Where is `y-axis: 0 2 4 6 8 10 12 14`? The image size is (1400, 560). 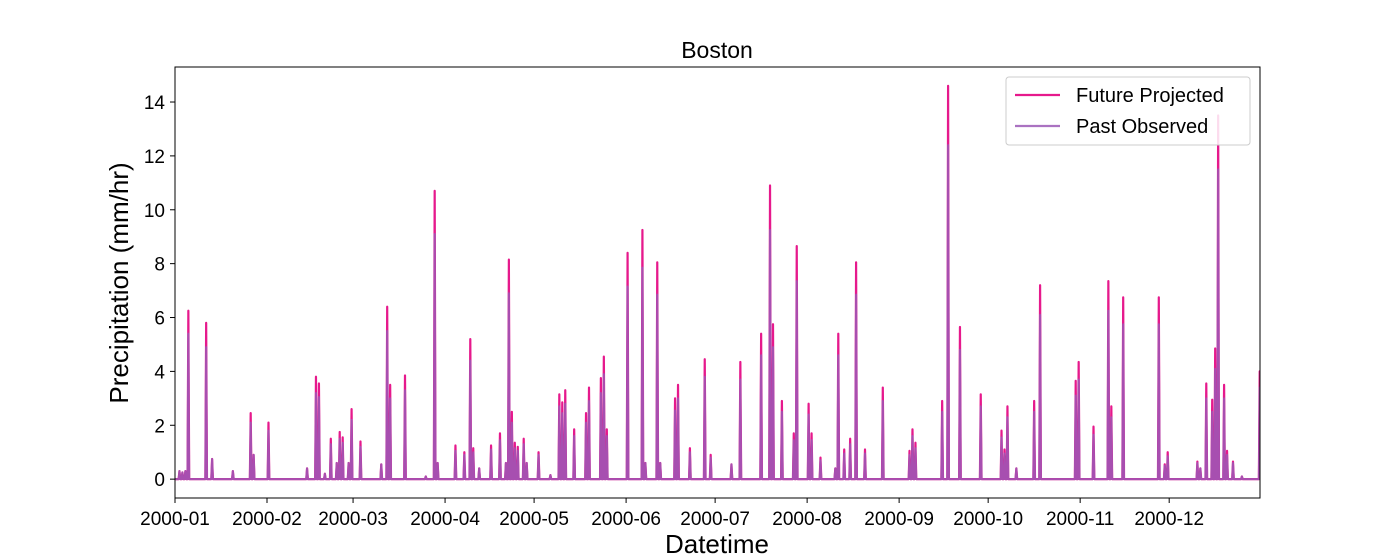
y-axis: 0 2 4 6 8 10 12 14 is located at coordinates (159, 292).